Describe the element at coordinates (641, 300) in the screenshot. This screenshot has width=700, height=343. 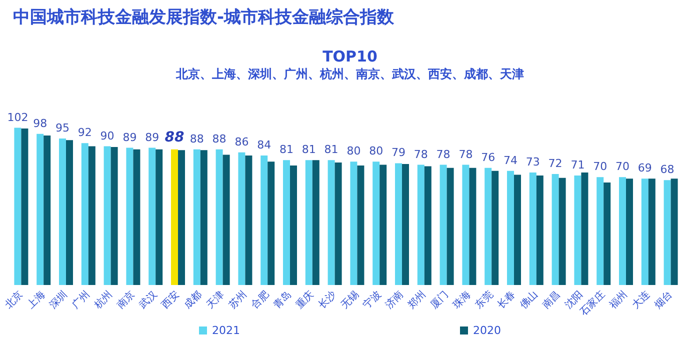
I see `x-tick-label: 大连` at that location.